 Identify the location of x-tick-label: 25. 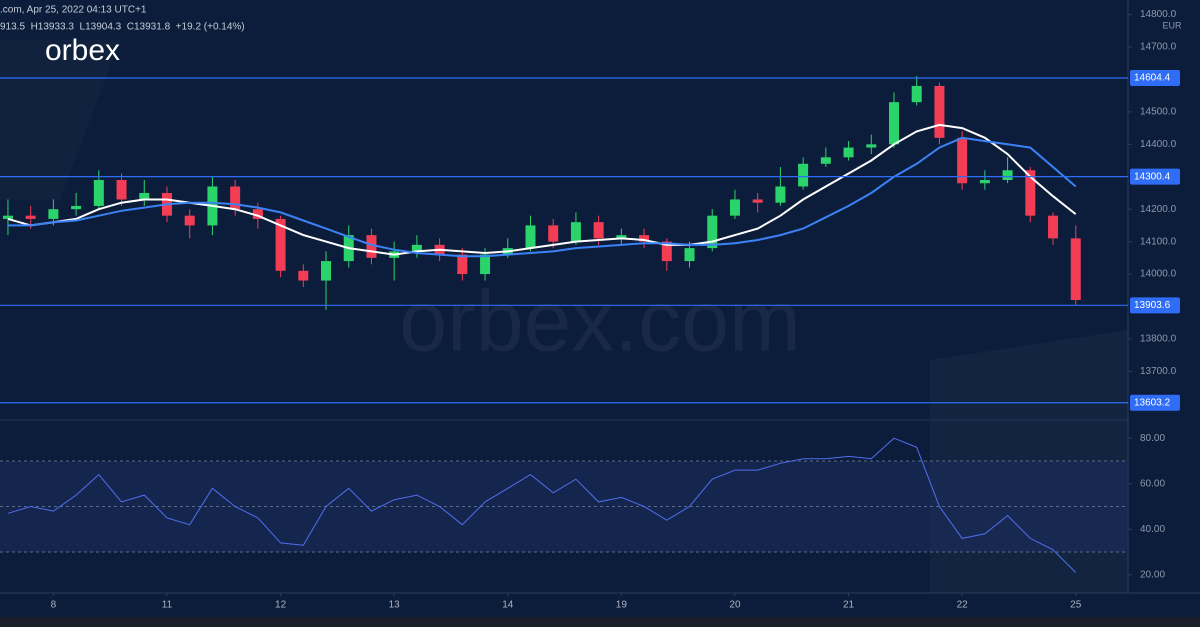
(1076, 605).